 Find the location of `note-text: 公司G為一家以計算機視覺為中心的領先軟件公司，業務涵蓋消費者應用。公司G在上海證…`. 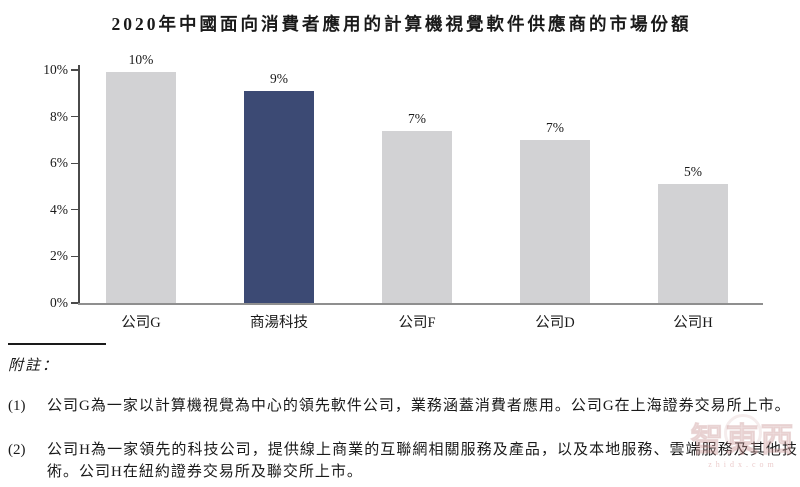

note-text: 公司G為一家以計算機視覺為中心的領先軟件公司，業務涵蓋消費者應用。公司G在上海證… is located at coordinates (419, 406).